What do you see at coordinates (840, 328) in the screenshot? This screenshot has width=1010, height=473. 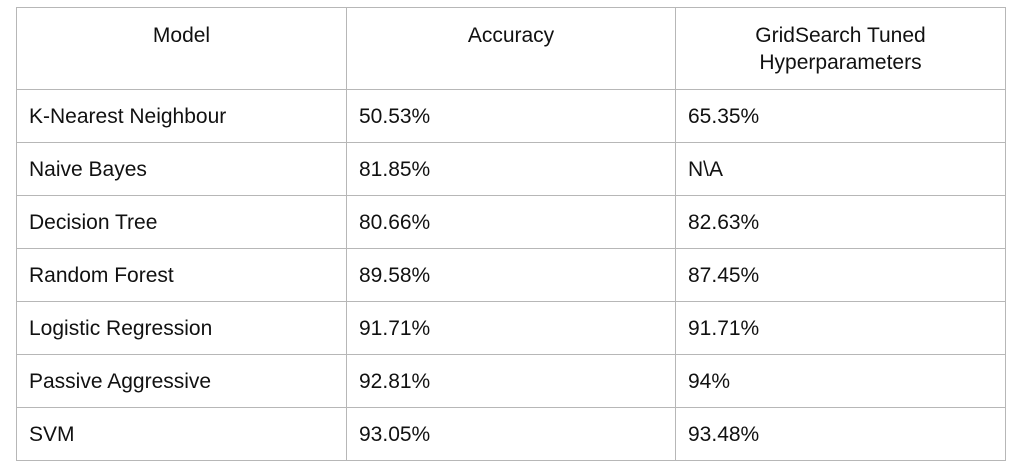 I see `tuned-accuracy-cell: 91.71%` at bounding box center [840, 328].